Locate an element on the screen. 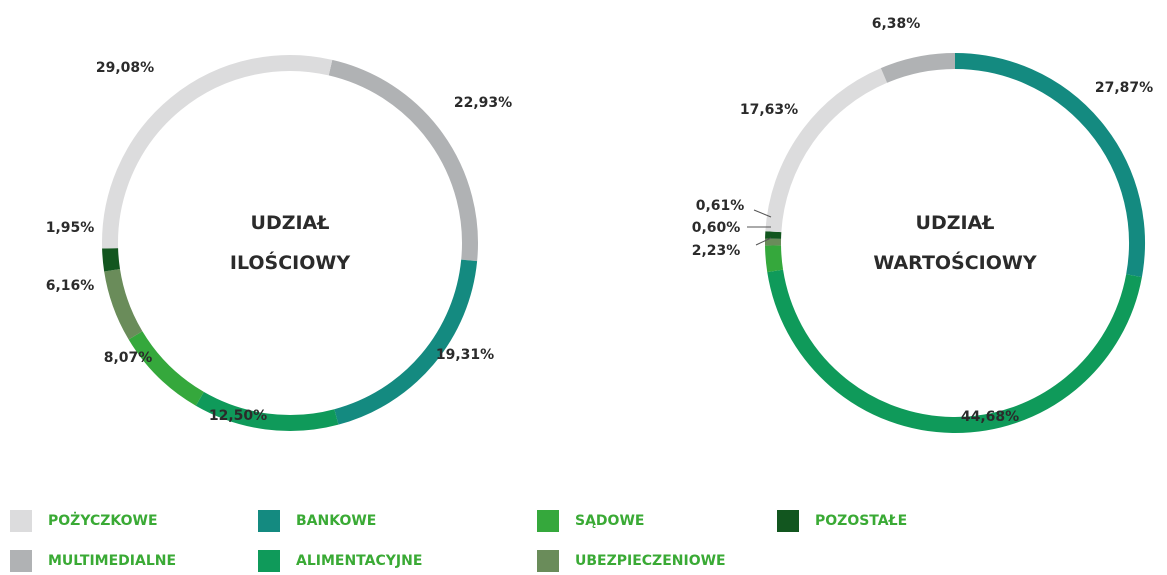 The height and width of the screenshot is (575, 1167). value-label: 17,63% is located at coordinates (769, 110).